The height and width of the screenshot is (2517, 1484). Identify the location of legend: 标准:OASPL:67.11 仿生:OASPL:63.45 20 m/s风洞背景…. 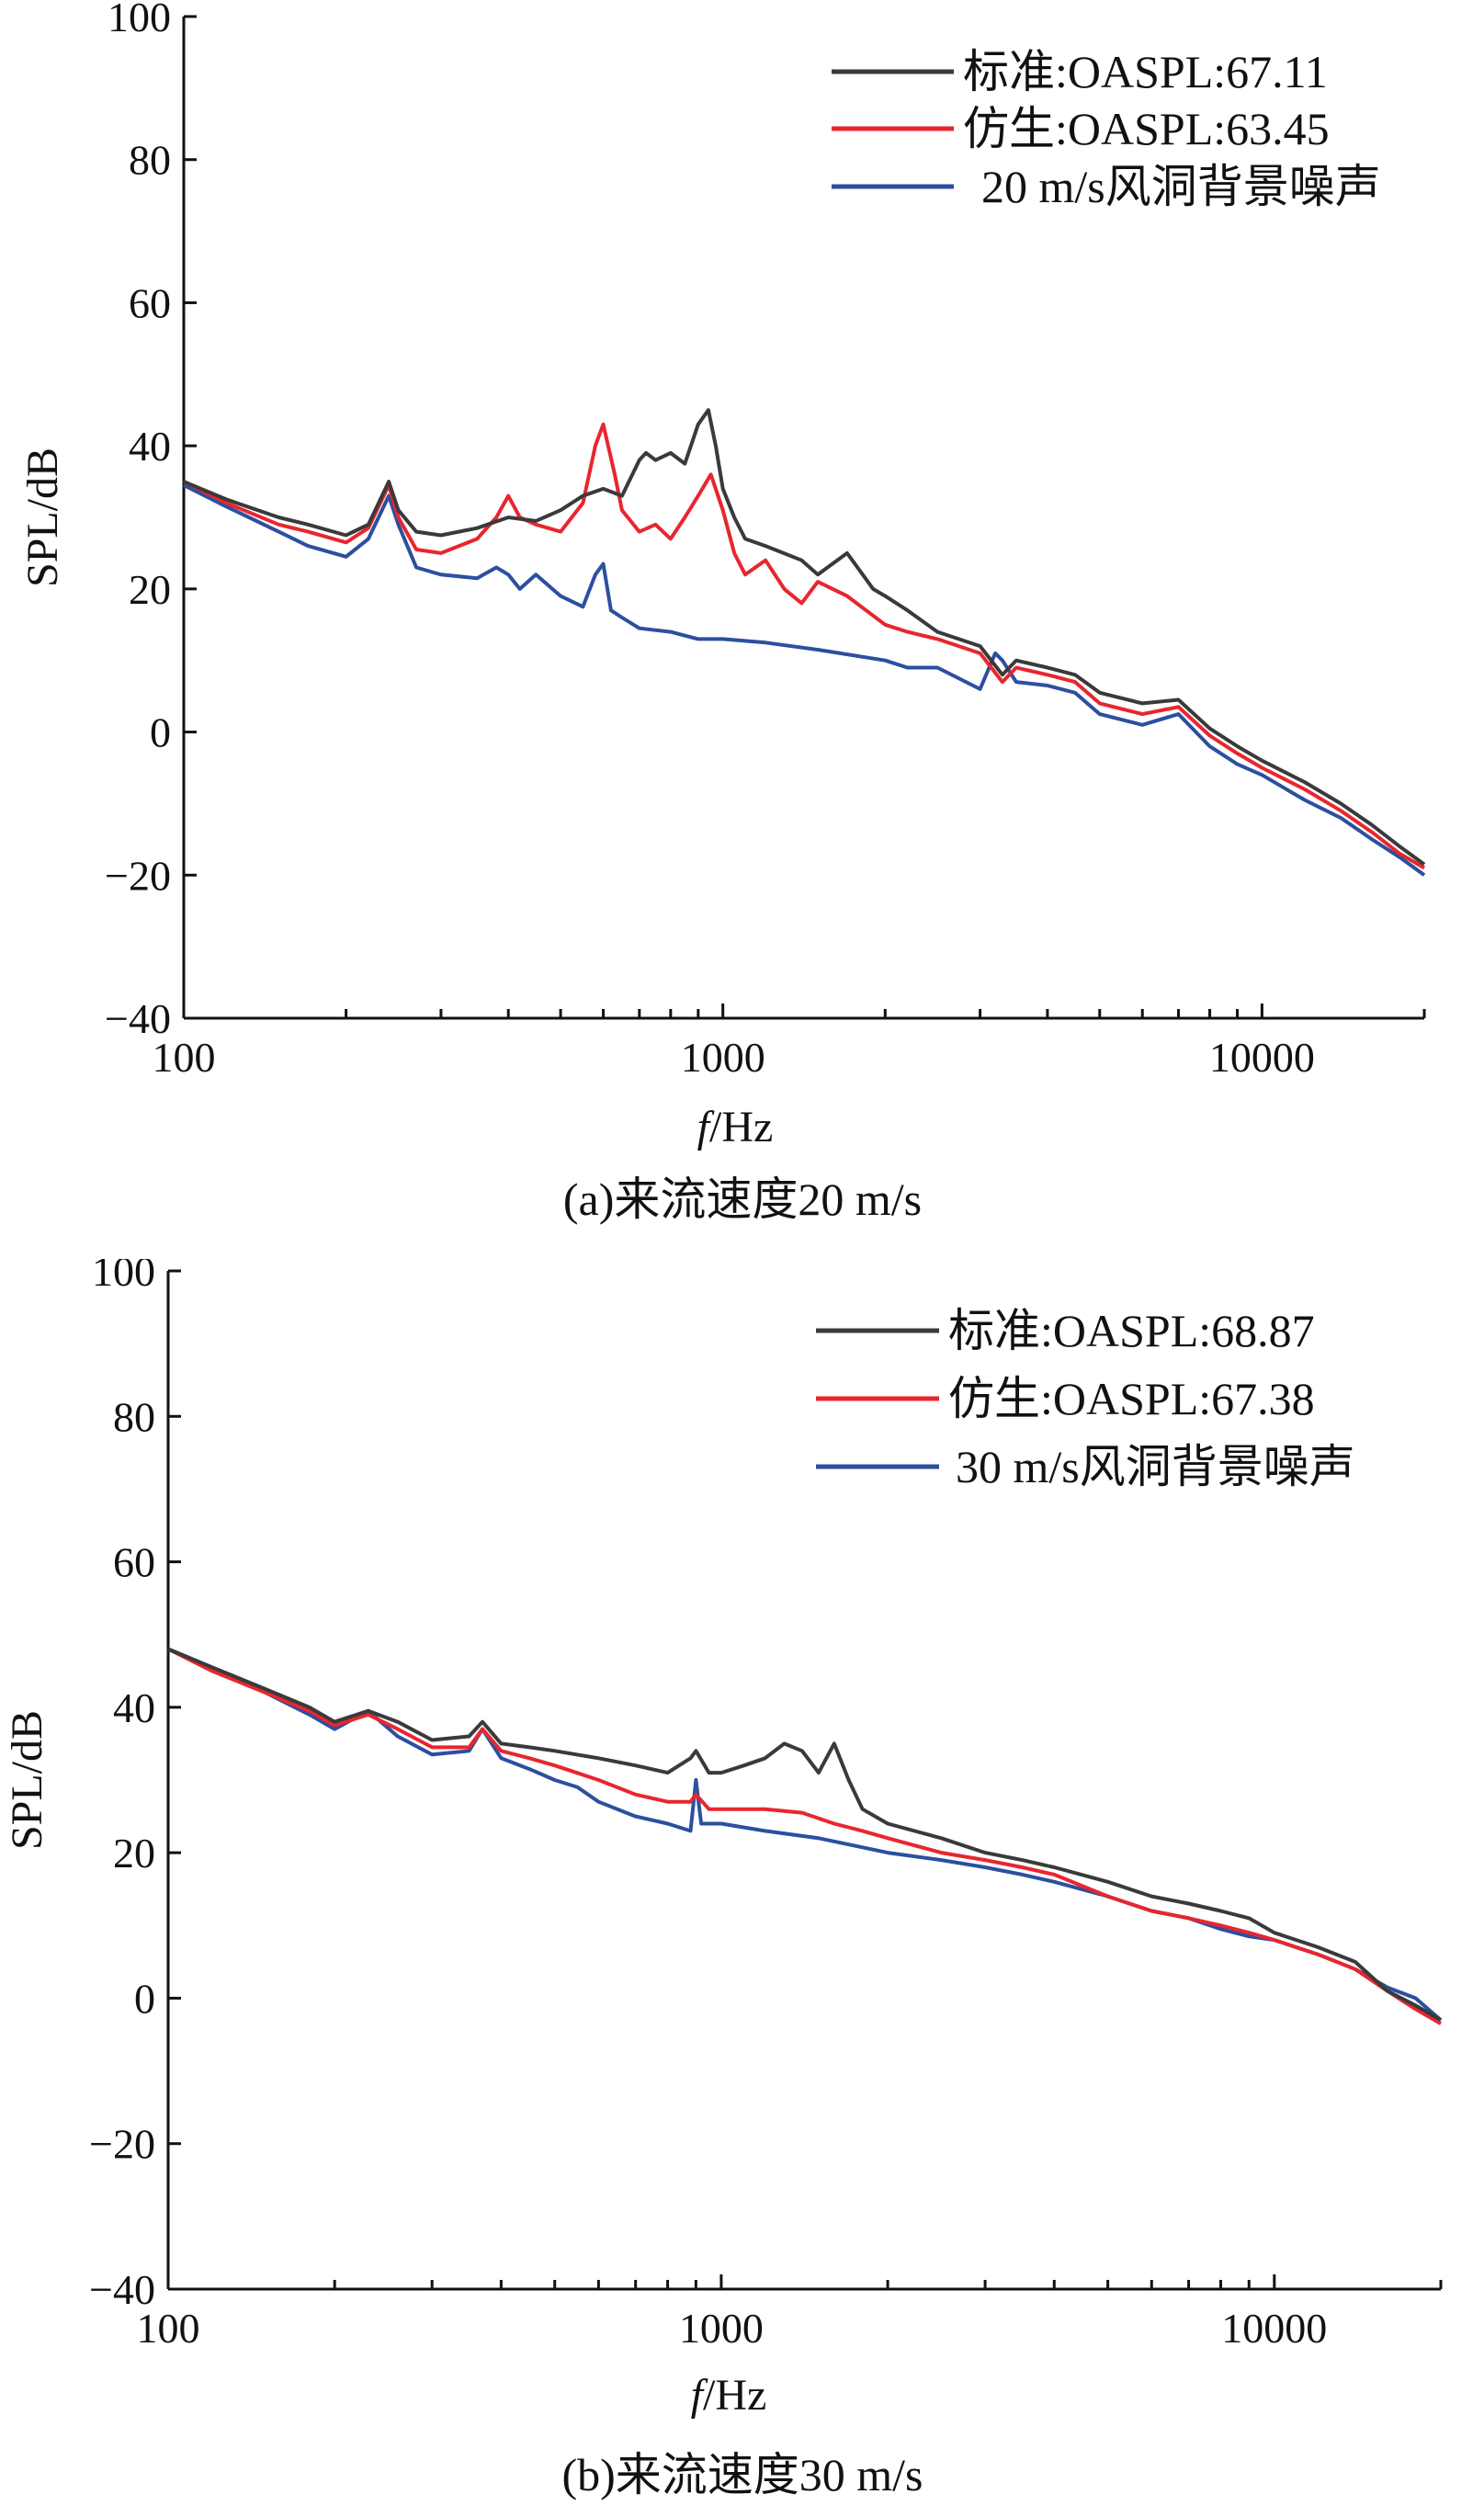
(1106, 129).